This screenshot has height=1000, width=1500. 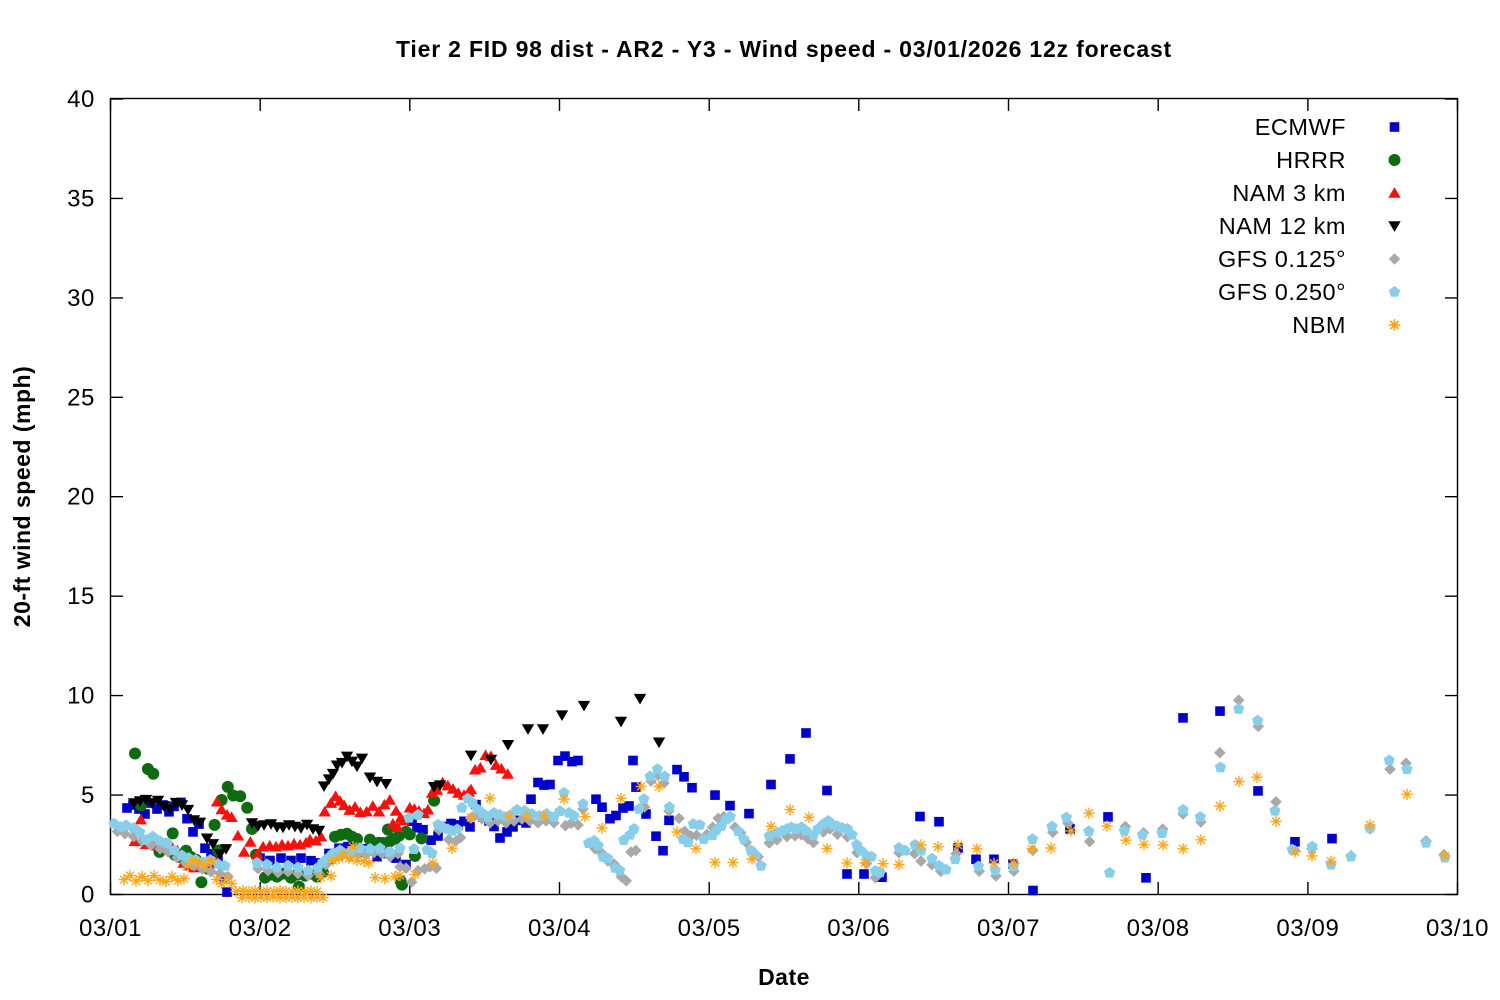 What do you see at coordinates (1008, 928) in the screenshot?
I see `svg-text: 03/07` at bounding box center [1008, 928].